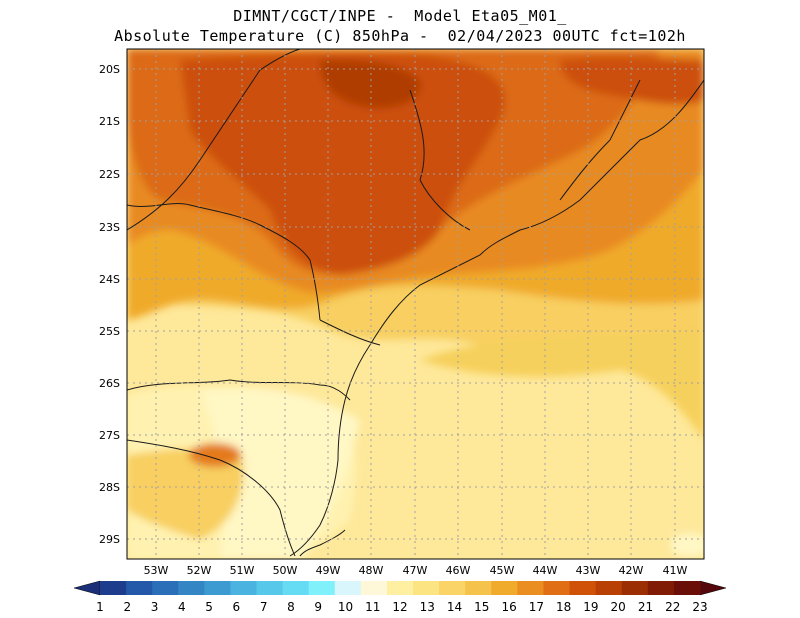 The width and height of the screenshot is (800, 618). What do you see at coordinates (508, 607) in the screenshot?
I see `colorbar-label: 16` at bounding box center [508, 607].